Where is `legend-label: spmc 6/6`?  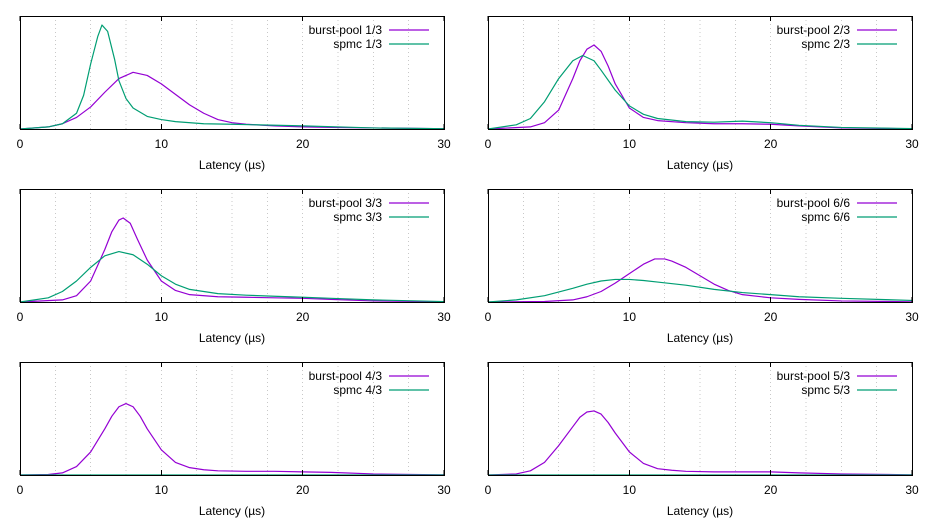
legend-label: spmc 6/6 is located at coordinates (825, 217).